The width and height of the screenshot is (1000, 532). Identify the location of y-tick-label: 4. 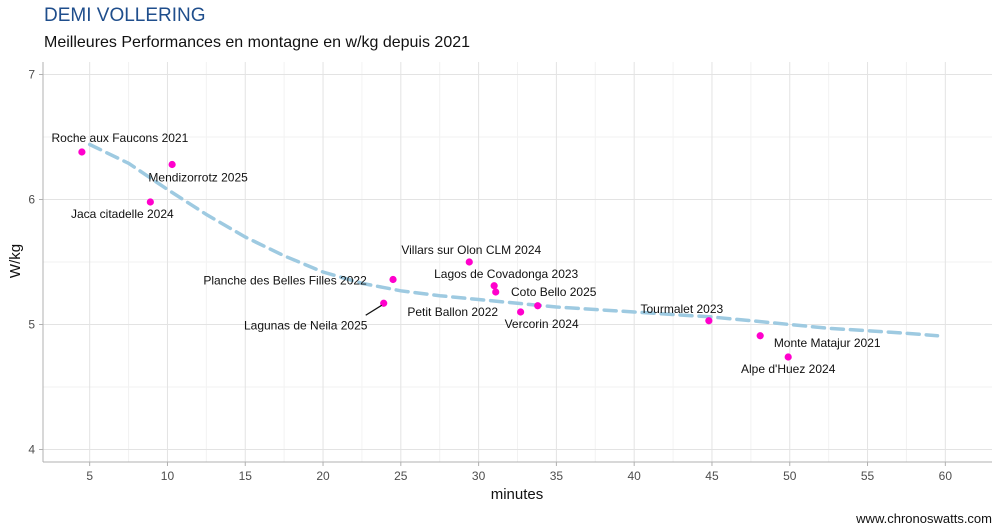
(31, 450).